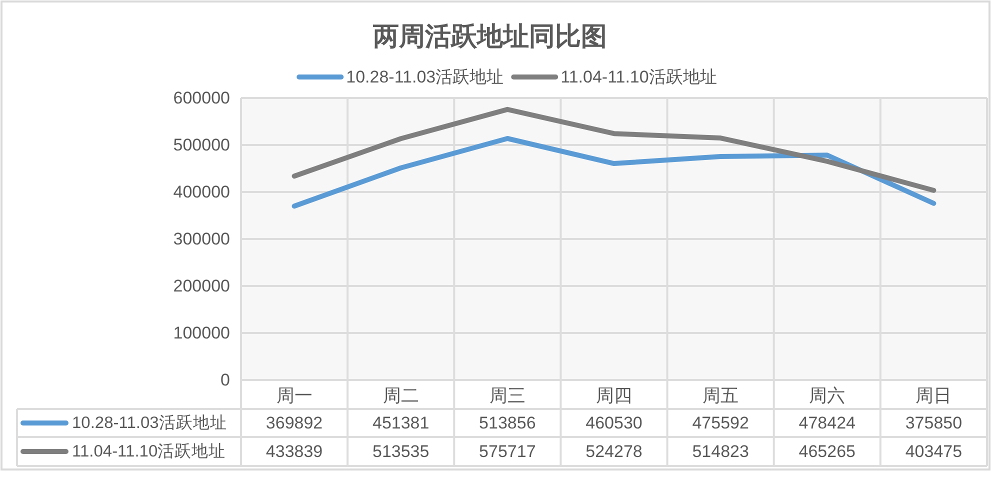  I want to click on data-label: 513535, so click(401, 451).